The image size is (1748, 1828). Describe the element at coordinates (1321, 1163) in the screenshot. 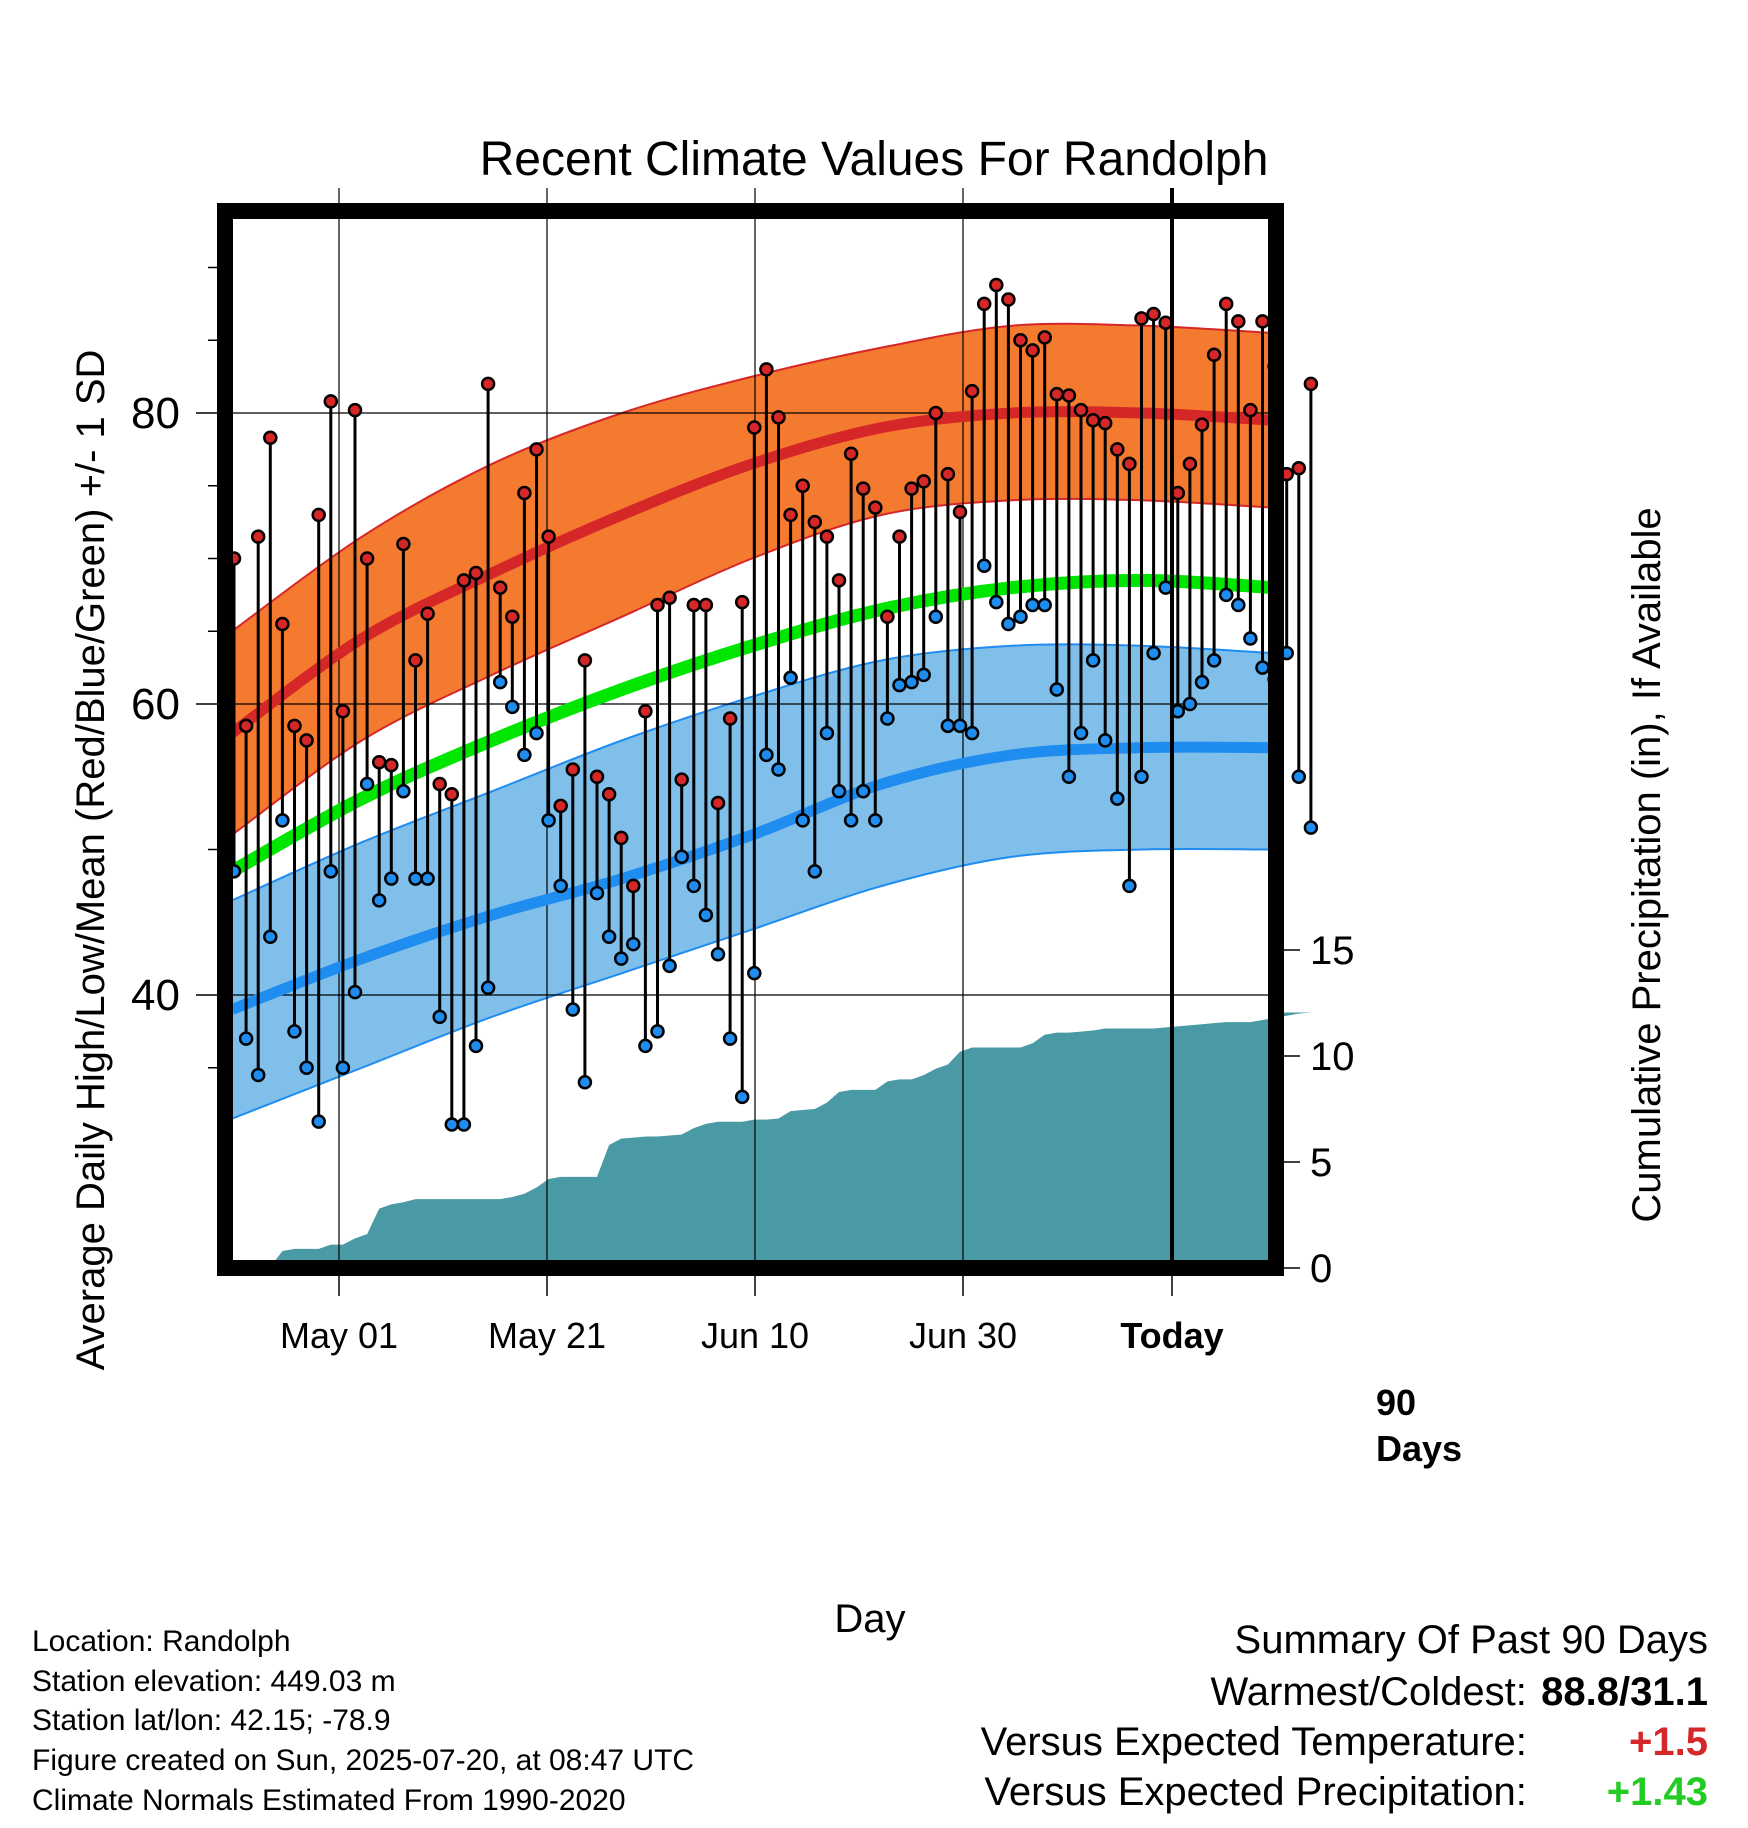

I see `y2-tick-label: 5` at that location.